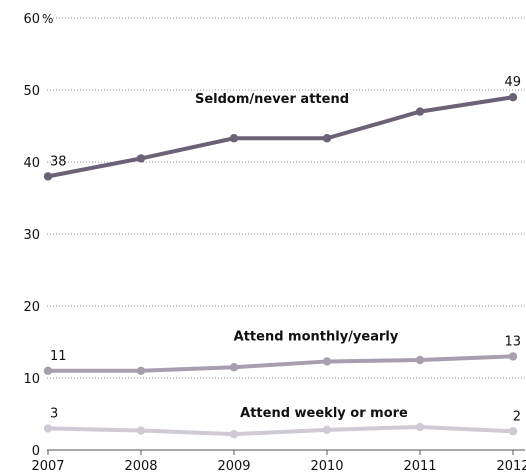  Describe the element at coordinates (141, 370) in the screenshot. I see `data-point-attend-monthly-yearly-2008` at that location.